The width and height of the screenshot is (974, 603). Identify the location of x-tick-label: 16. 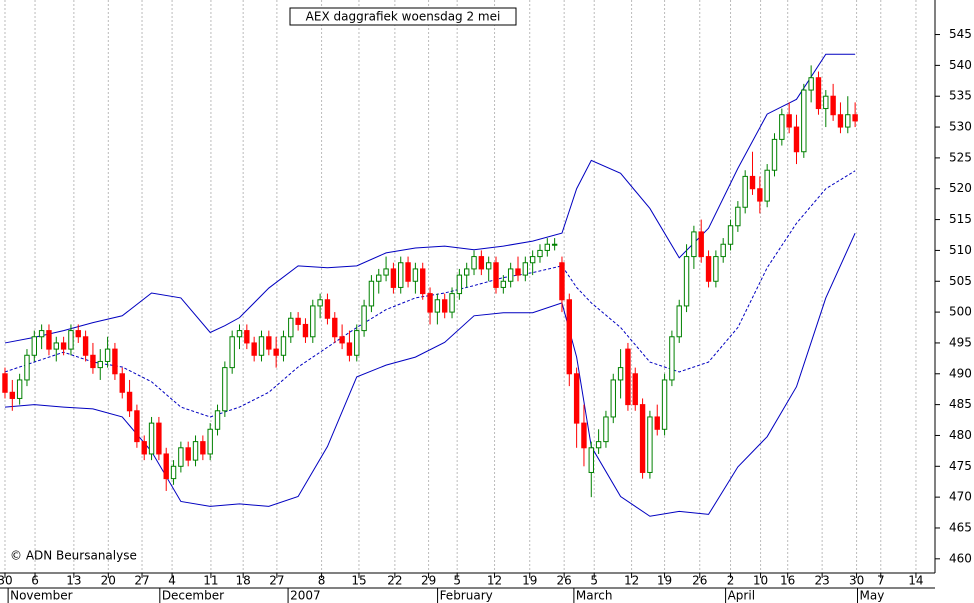
(787, 581).